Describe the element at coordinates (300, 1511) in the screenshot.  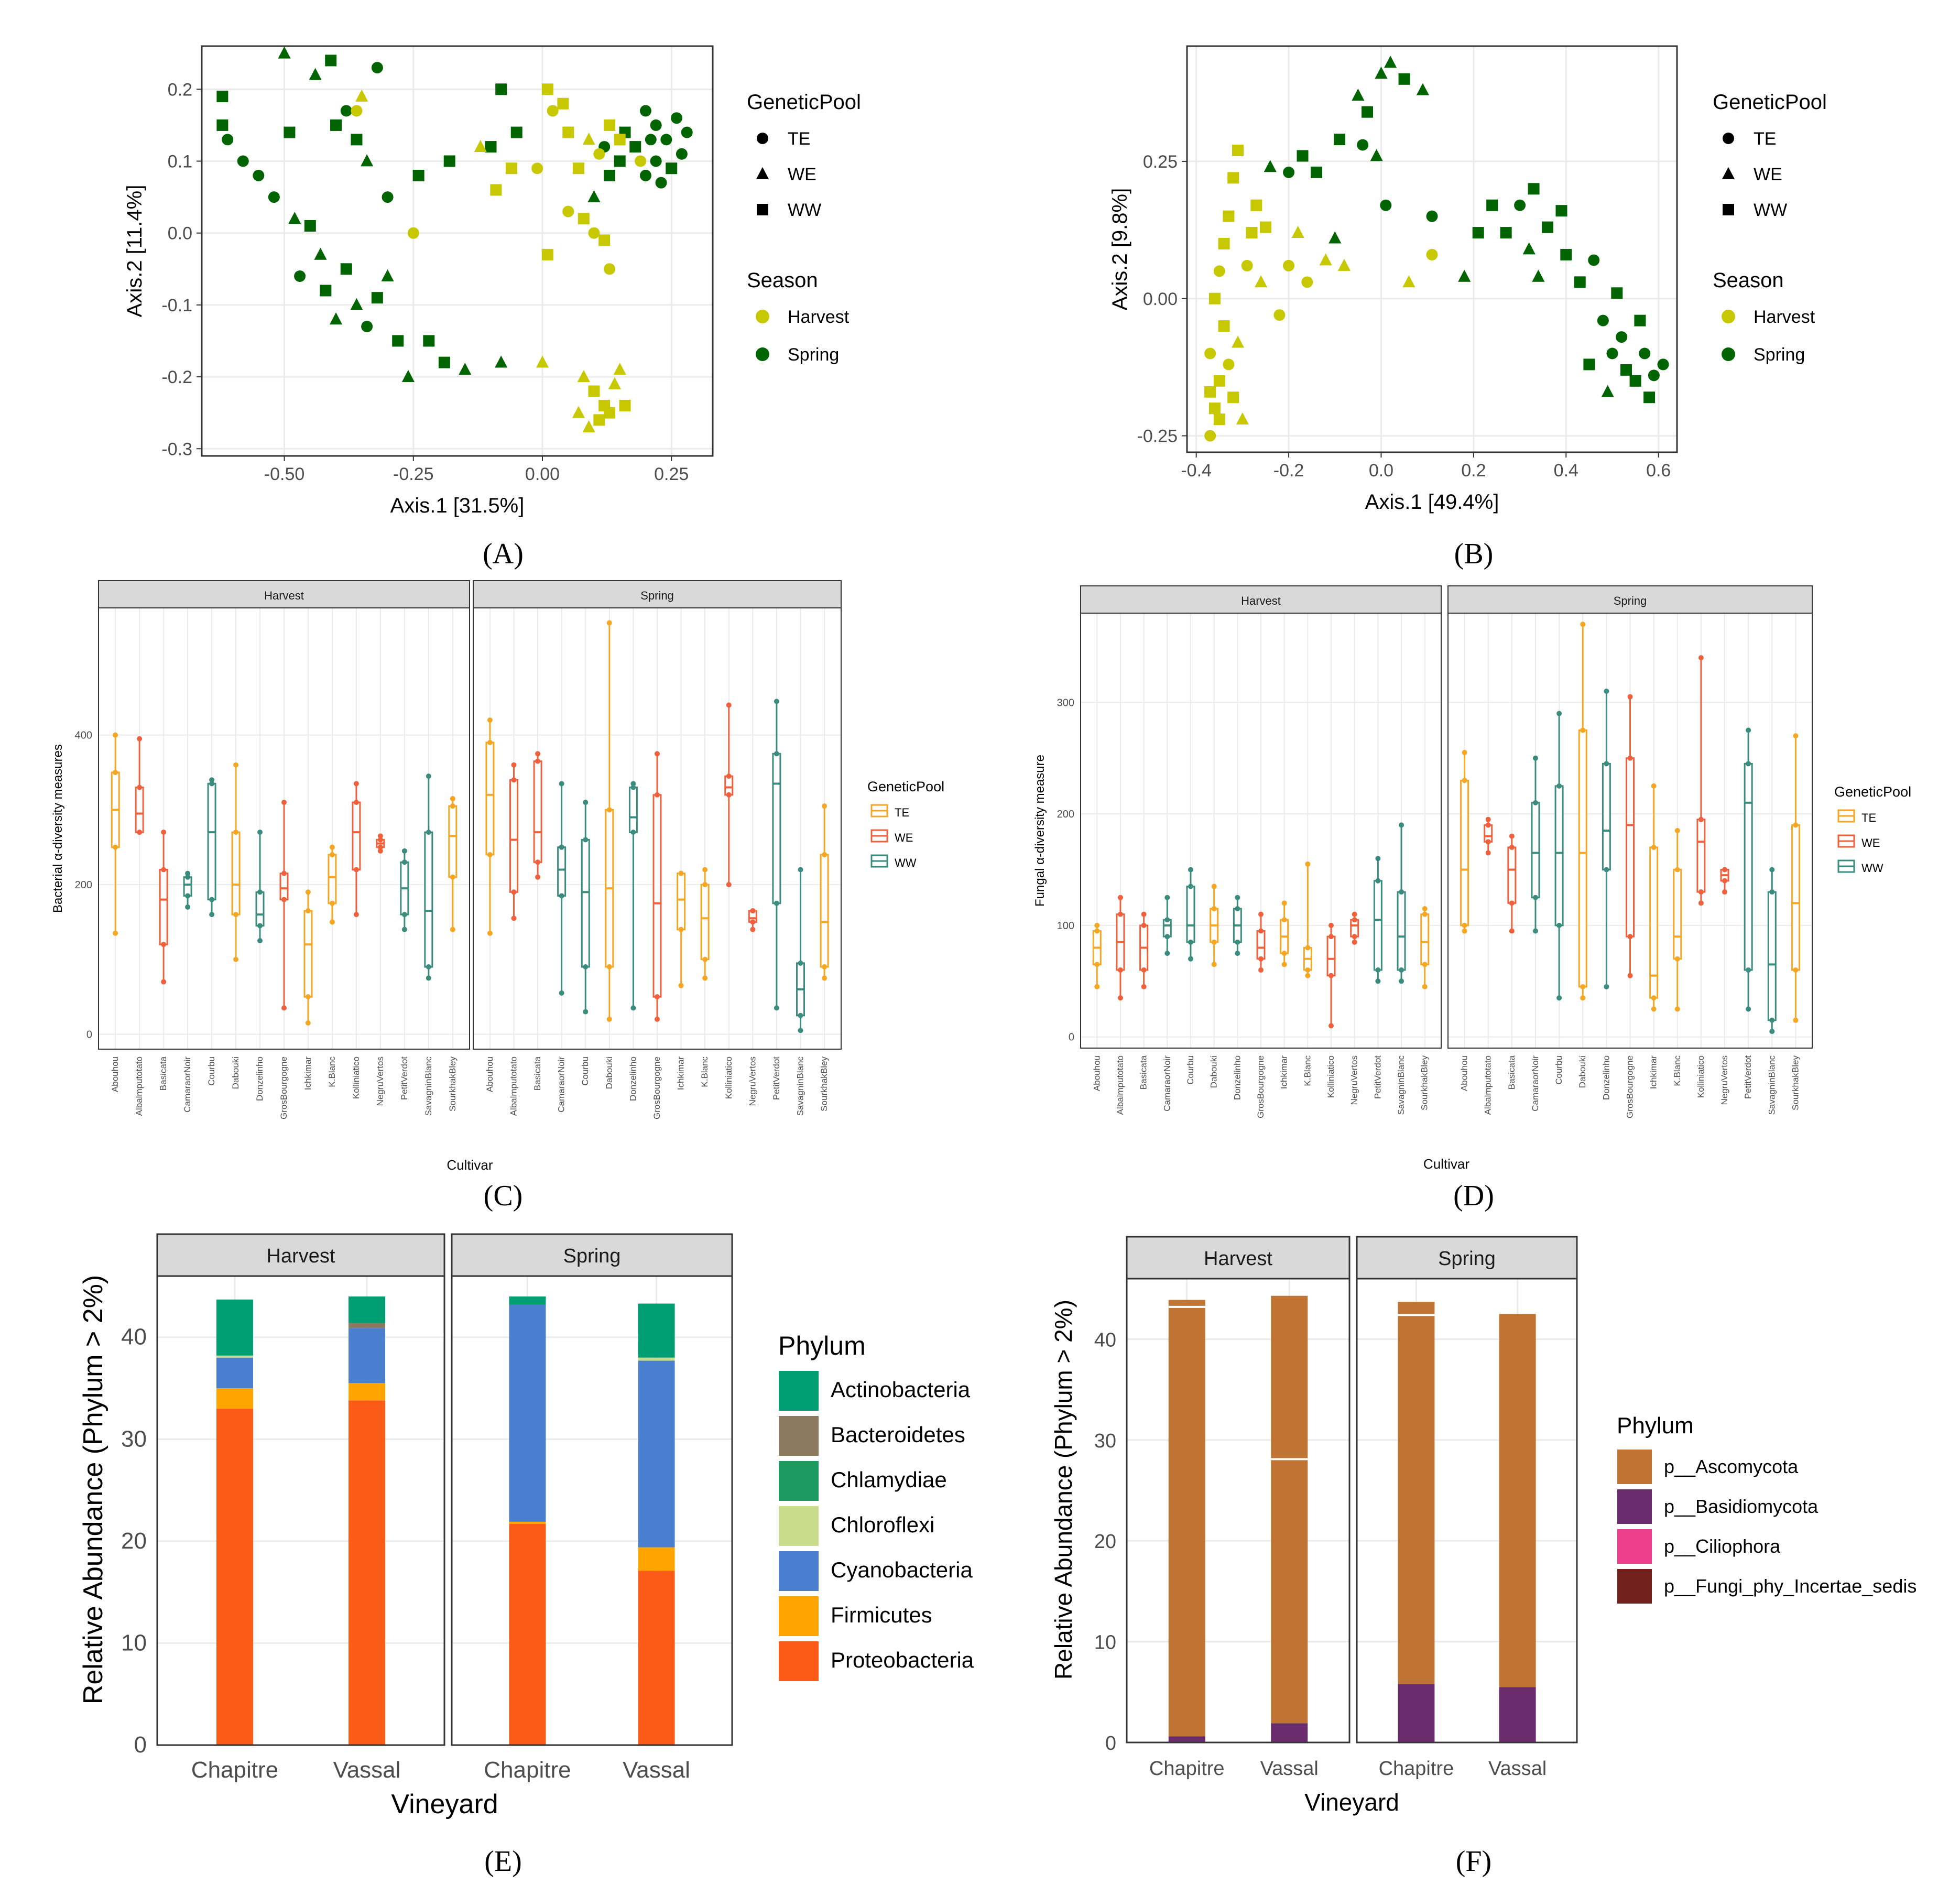
I see `plot-border` at that location.